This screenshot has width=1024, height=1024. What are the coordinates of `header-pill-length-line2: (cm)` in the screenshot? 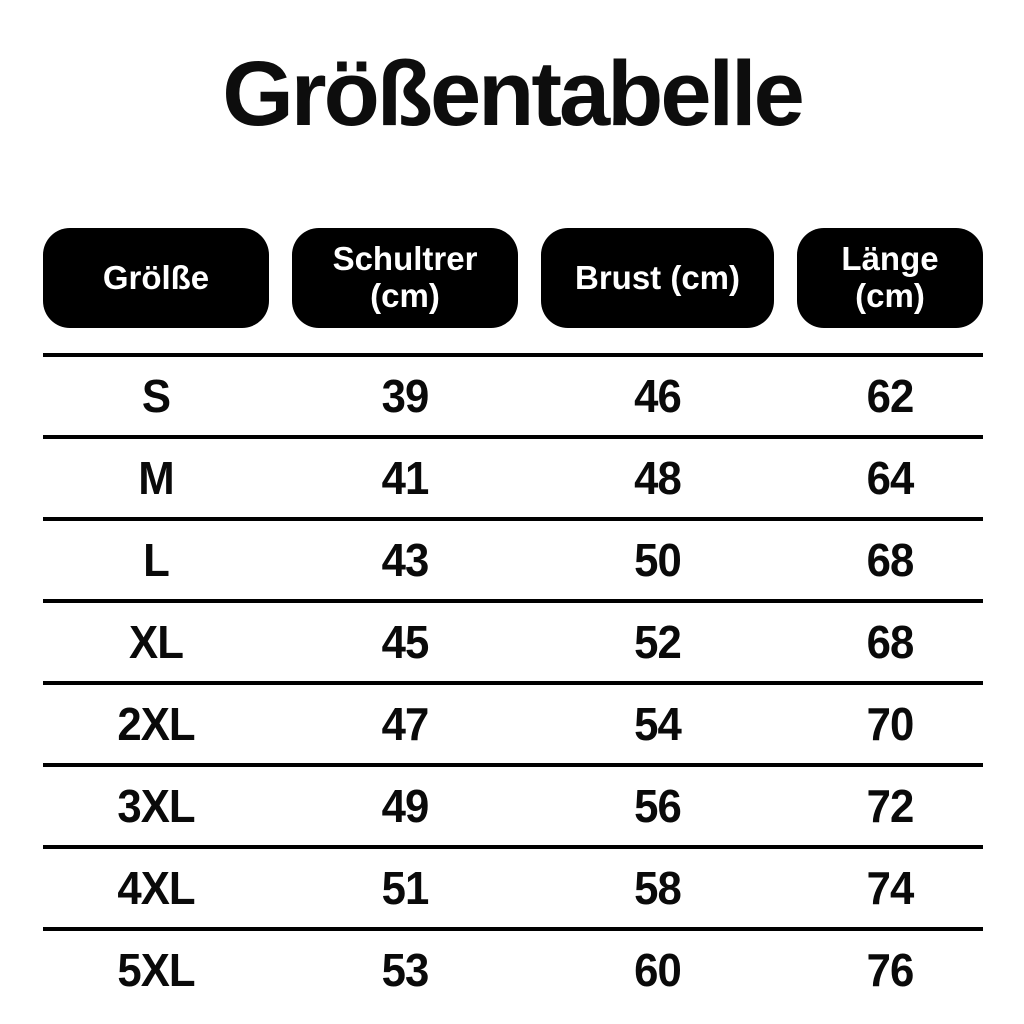 It's located at (890, 295).